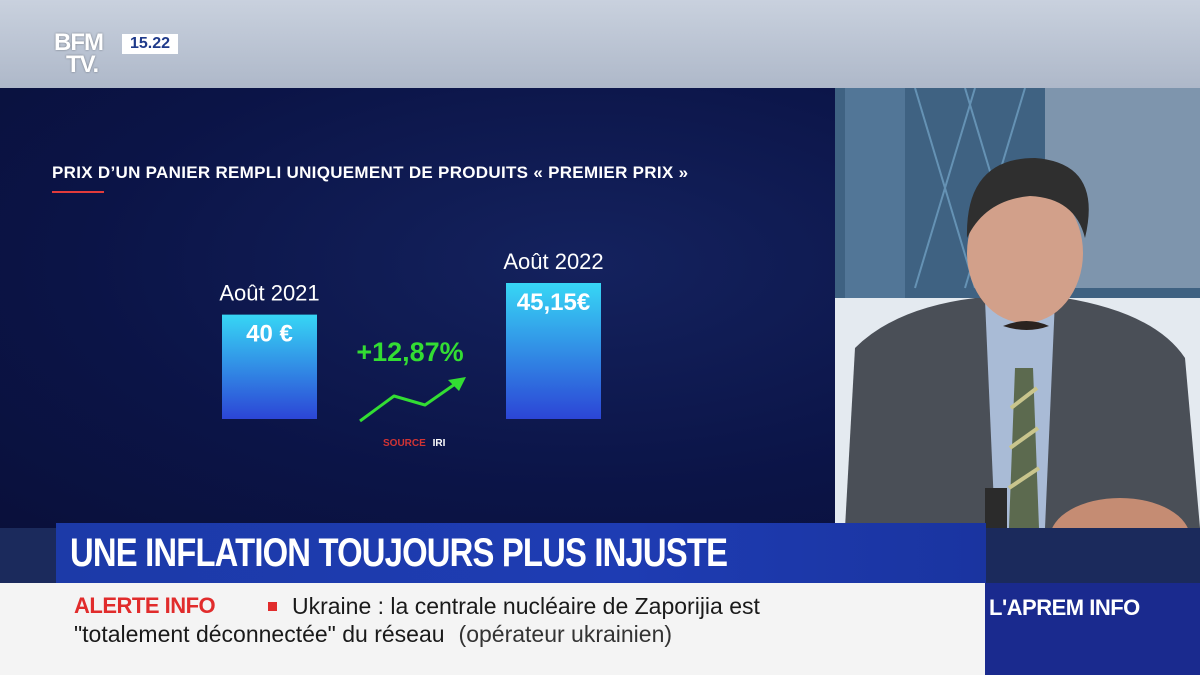 The width and height of the screenshot is (1200, 675). What do you see at coordinates (79, 42) in the screenshot?
I see `logo-line1: BFM` at bounding box center [79, 42].